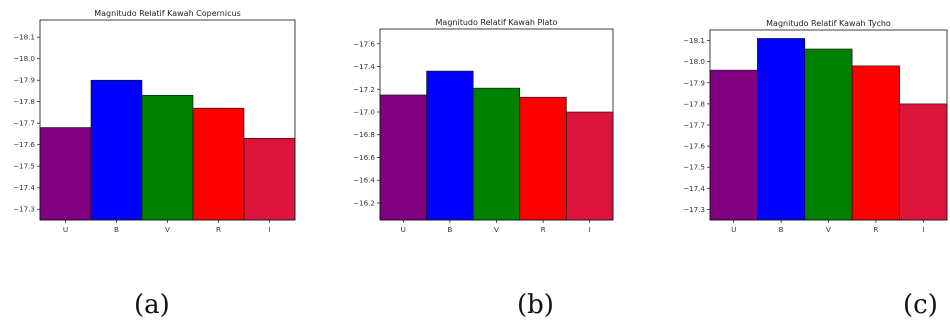 This screenshot has width=950, height=327. Describe the element at coordinates (364, 66) in the screenshot. I see `panel-b-ytick-label: −17.4` at that location.